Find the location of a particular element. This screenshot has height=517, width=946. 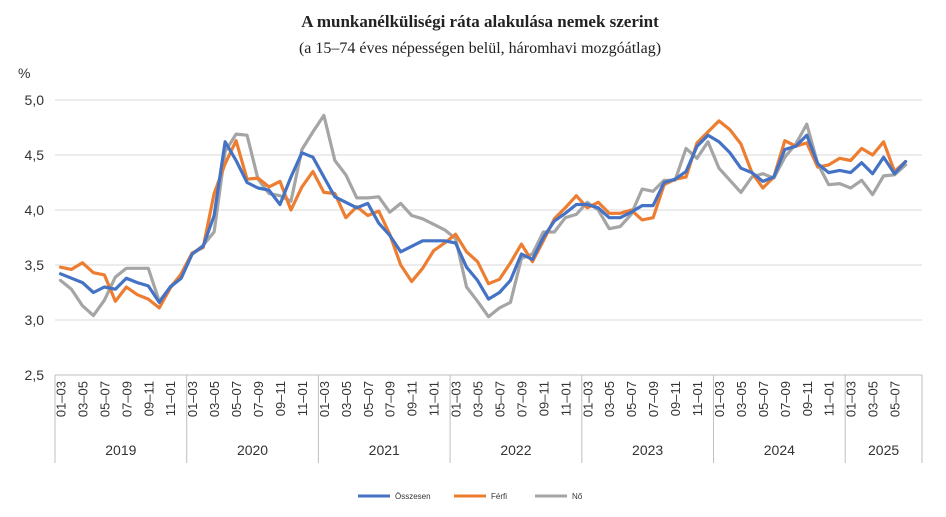

legend-label: Férfi is located at coordinates (499, 496).